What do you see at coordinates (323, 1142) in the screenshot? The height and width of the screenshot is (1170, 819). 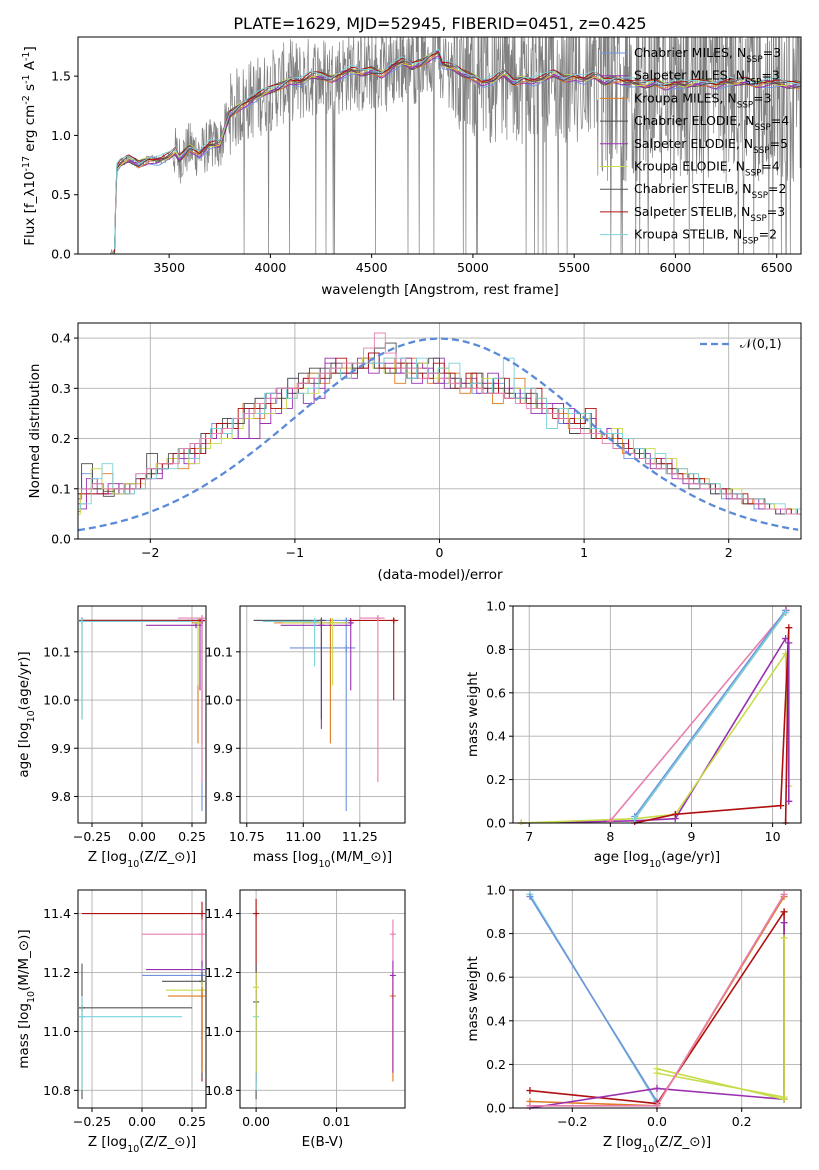 I see `label-text: E(B-V)` at bounding box center [323, 1142].